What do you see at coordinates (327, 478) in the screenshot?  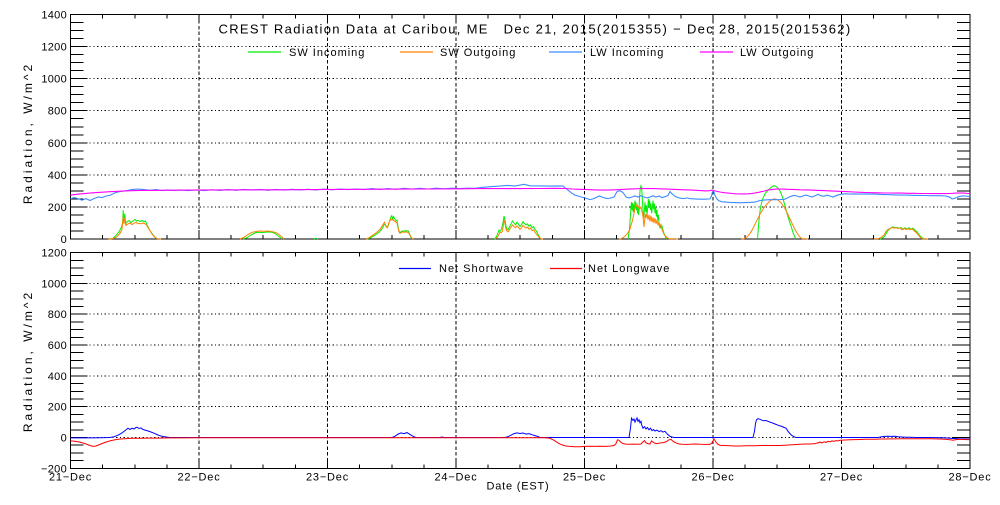 I see `svg-text: 23−Dec` at bounding box center [327, 478].